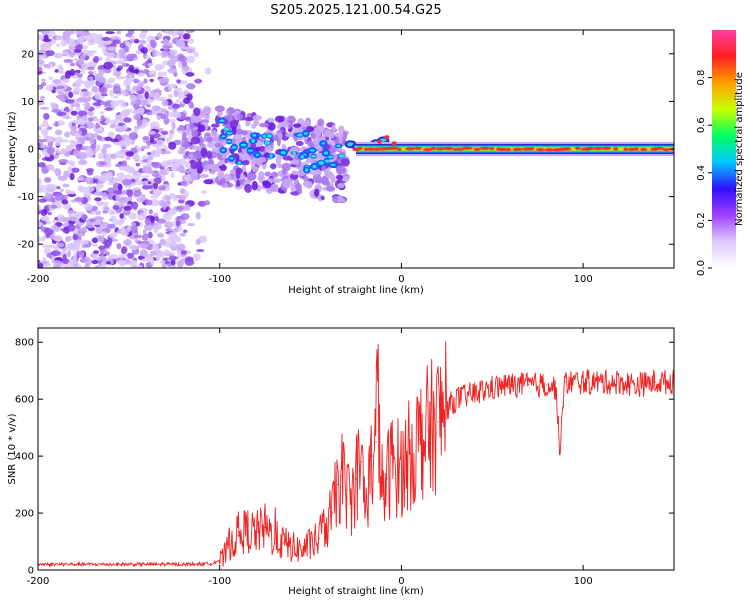 The width and height of the screenshot is (750, 600). Describe the element at coordinates (701, 125) in the screenshot. I see `colorbar-tick-label: 0.6` at that location.